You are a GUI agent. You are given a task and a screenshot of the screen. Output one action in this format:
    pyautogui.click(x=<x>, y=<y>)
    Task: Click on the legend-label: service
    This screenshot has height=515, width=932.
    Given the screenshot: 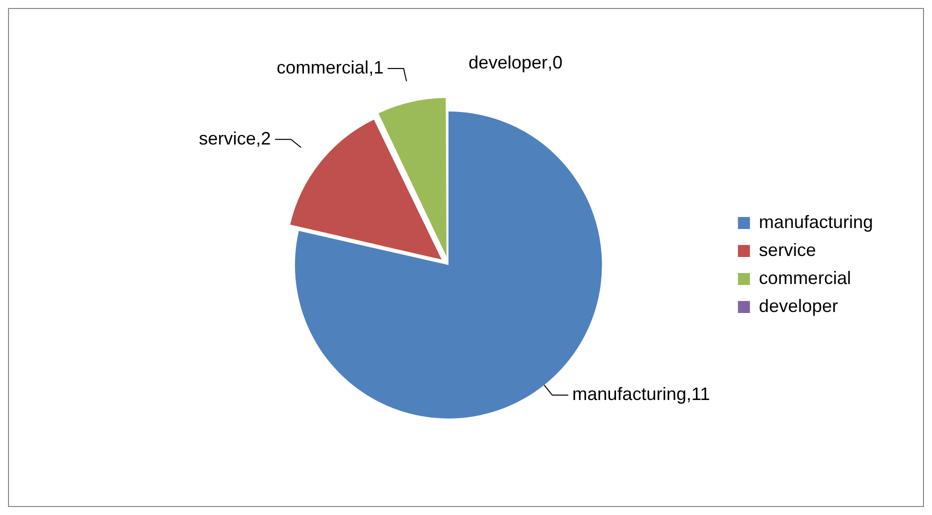 What is the action you would take?
    pyautogui.click(x=787, y=250)
    